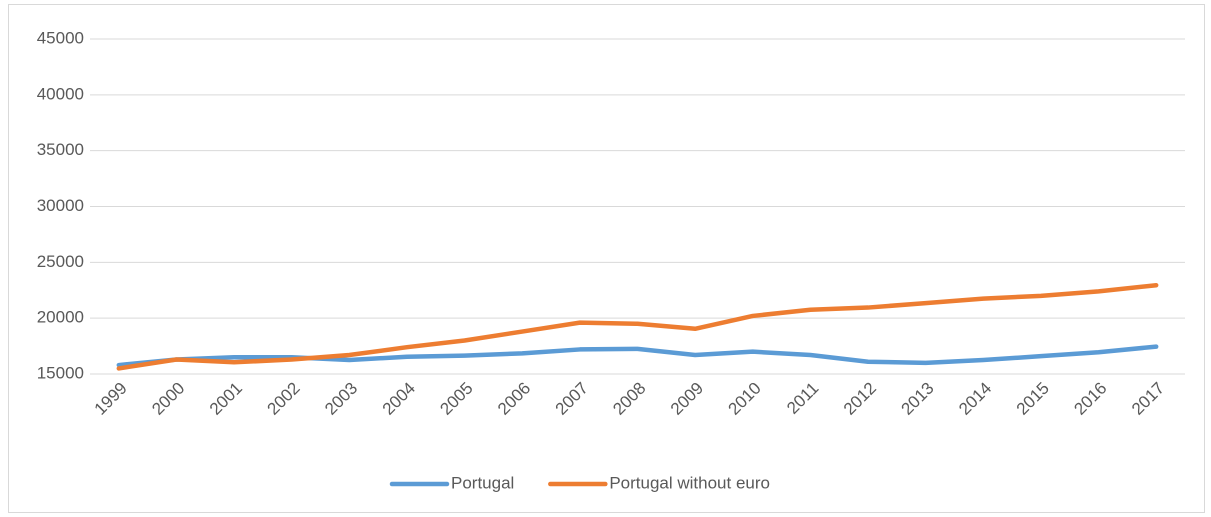 The width and height of the screenshot is (1211, 517). What do you see at coordinates (60, 372) in the screenshot?
I see `y-tick-label: 15000` at bounding box center [60, 372].